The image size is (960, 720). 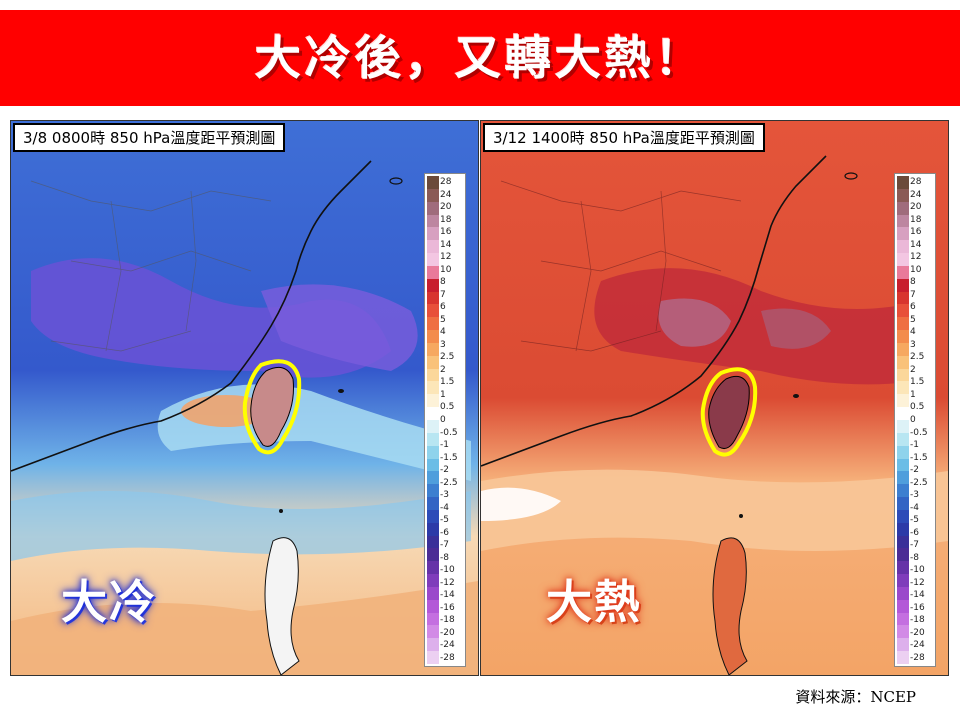 I want to click on colorbar-tick-label: 5, so click(x=443, y=319).